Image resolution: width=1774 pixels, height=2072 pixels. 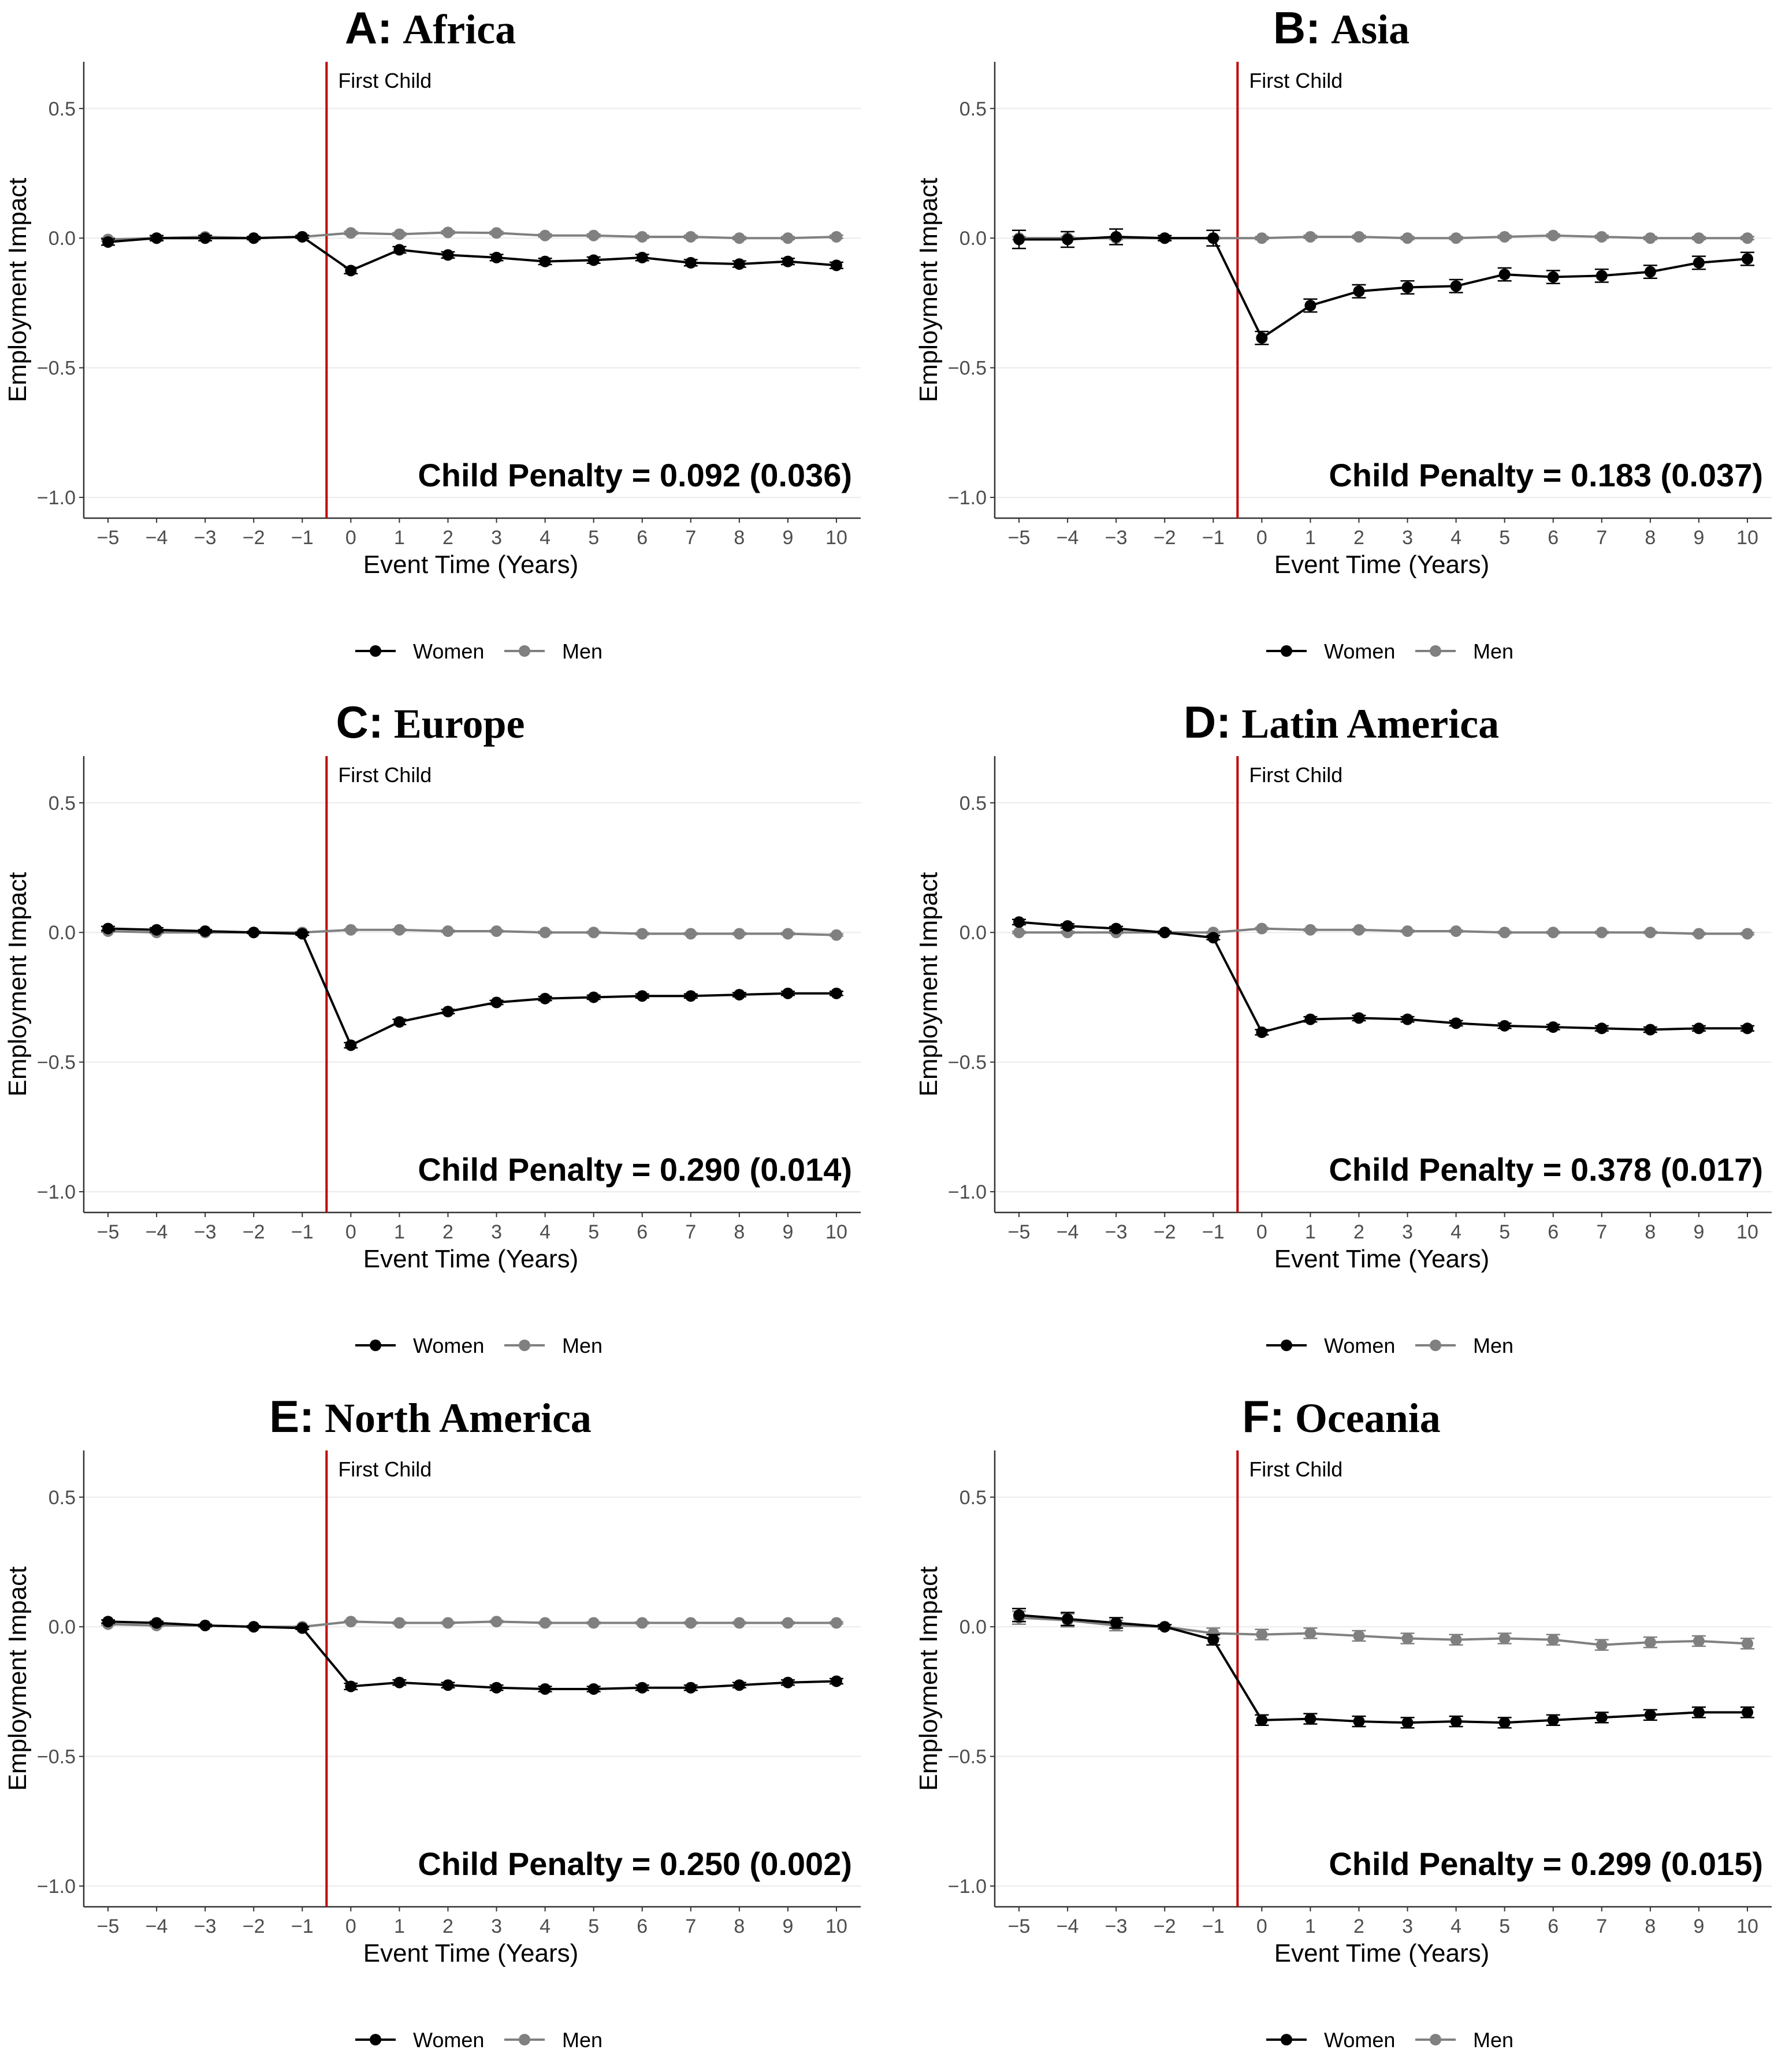 I want to click on legend-women-marker, so click(x=375, y=2039).